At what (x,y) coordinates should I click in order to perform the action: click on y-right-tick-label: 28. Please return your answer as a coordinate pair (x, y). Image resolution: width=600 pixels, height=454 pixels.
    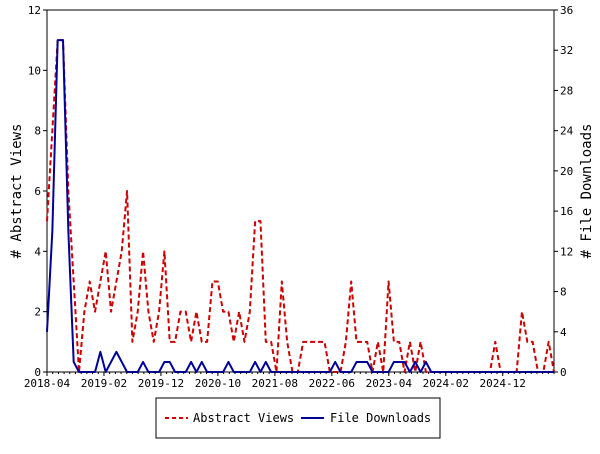
    Looking at the image, I should click on (566, 90).